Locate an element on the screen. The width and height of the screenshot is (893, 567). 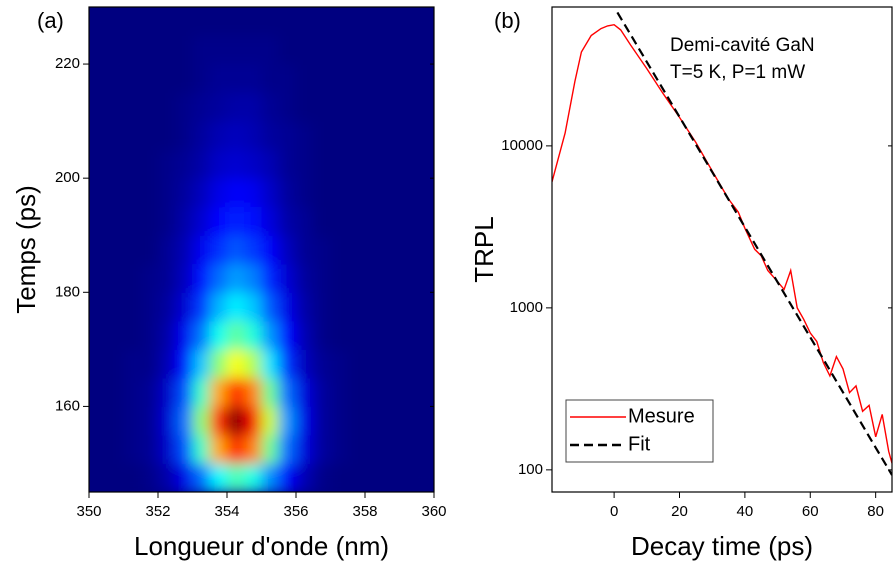
y-tick-label: 100 is located at coordinates (530, 469).